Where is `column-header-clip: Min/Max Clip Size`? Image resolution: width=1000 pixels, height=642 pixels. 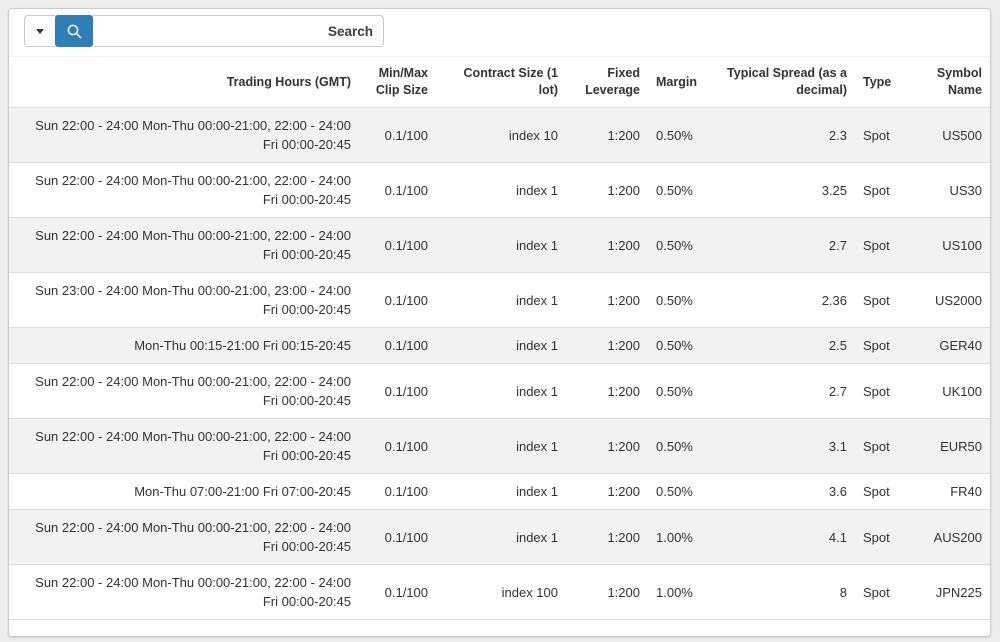 column-header-clip: Min/Max Clip Size is located at coordinates (397, 82).